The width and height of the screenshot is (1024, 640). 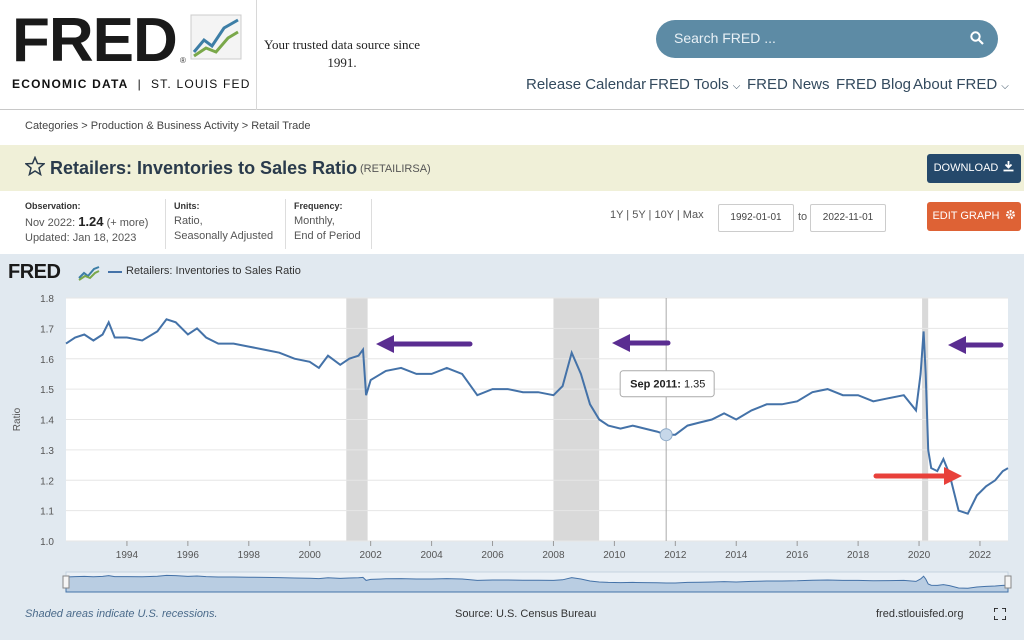 What do you see at coordinates (874, 84) in the screenshot?
I see `nav-fred-blog: FRED Blog` at bounding box center [874, 84].